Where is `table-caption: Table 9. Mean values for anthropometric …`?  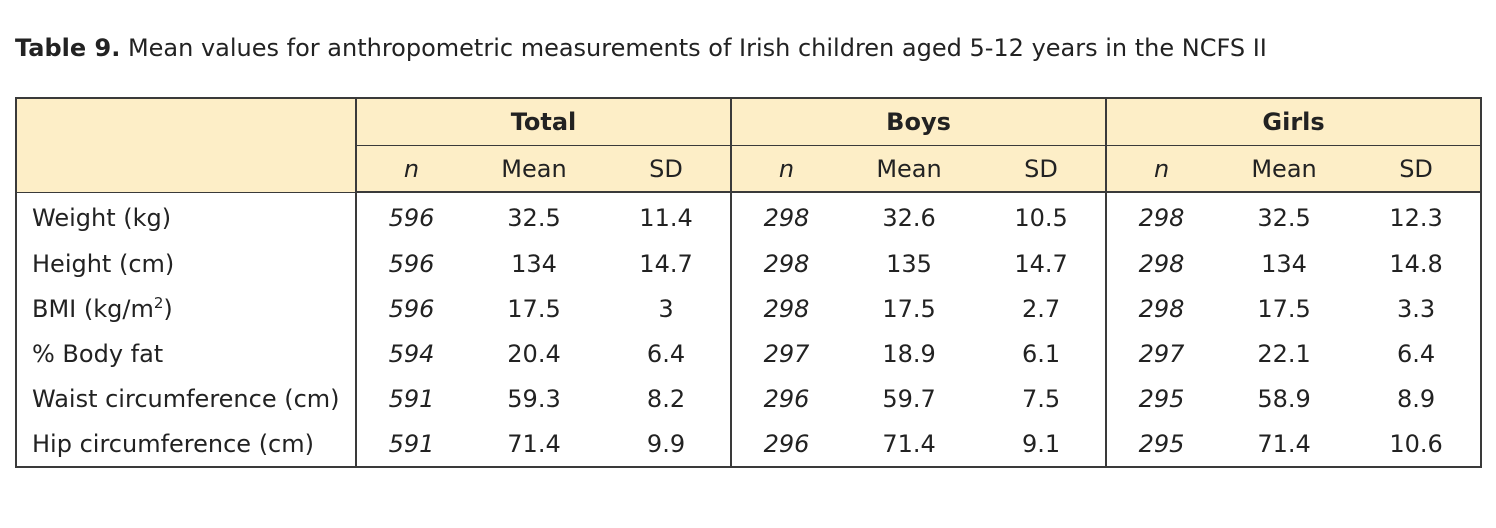 table-caption: Table 9. Mean values for anthropometric … is located at coordinates (641, 48).